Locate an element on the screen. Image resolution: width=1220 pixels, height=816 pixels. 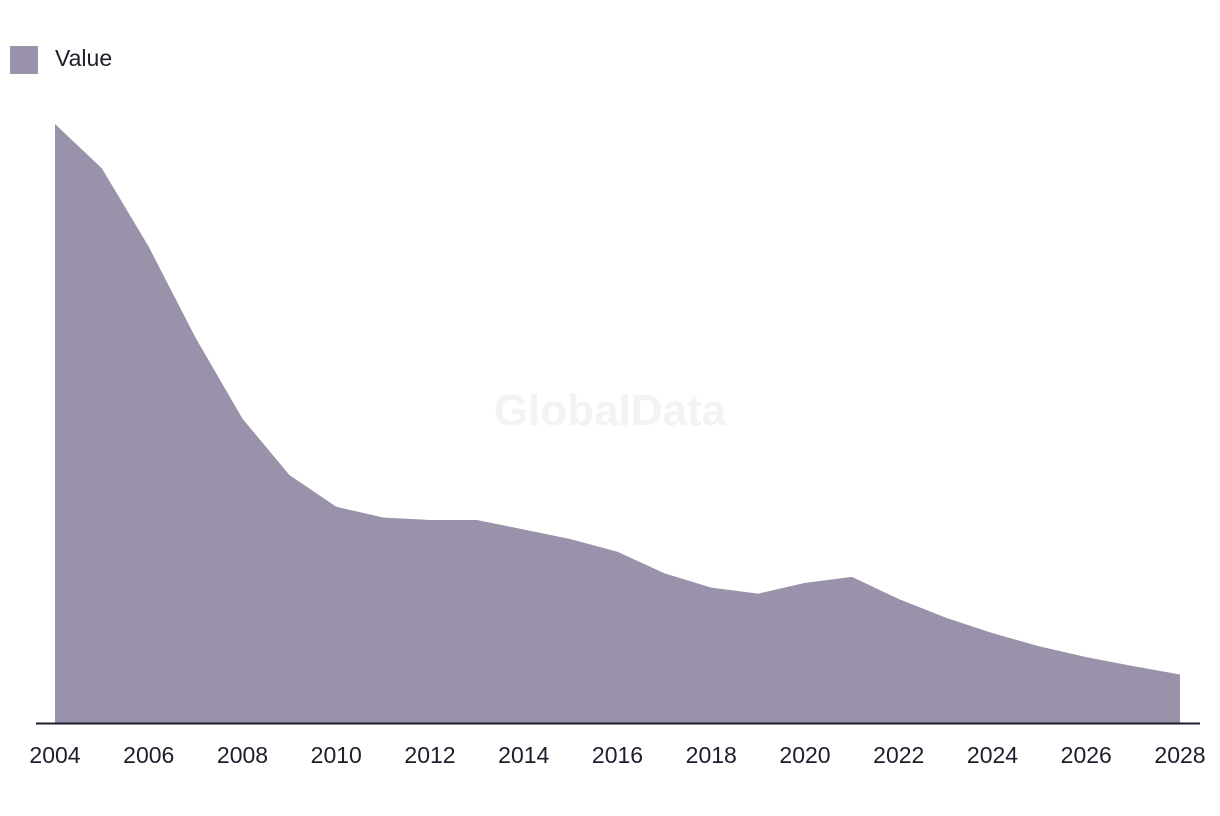
x-tick-label: 2010 is located at coordinates (336, 755).